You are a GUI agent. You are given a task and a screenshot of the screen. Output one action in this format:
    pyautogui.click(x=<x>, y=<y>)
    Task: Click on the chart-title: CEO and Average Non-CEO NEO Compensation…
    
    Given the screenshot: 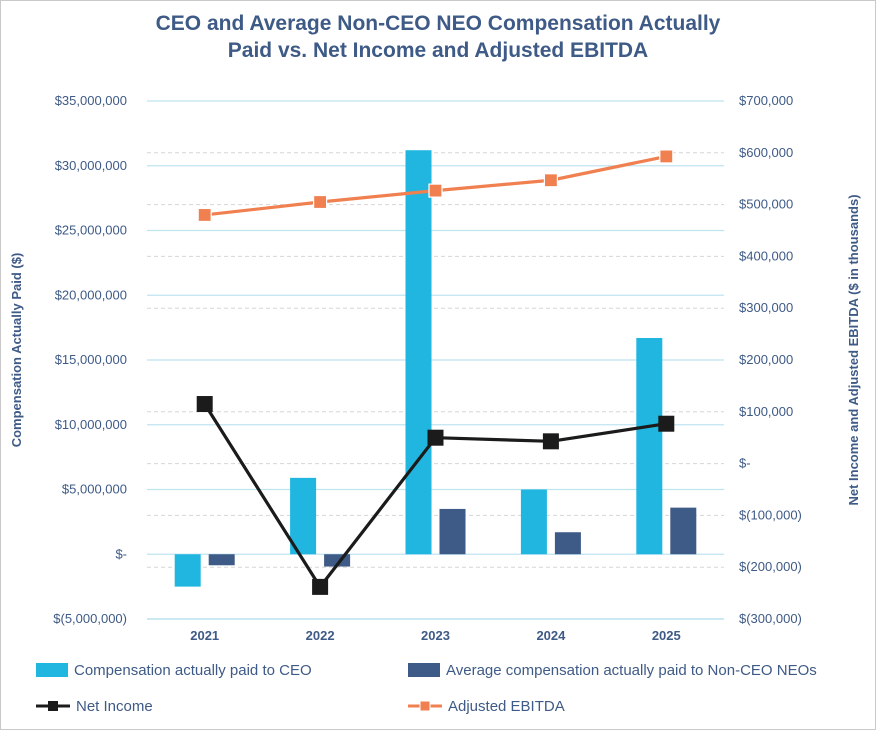 What is the action you would take?
    pyautogui.click(x=438, y=37)
    